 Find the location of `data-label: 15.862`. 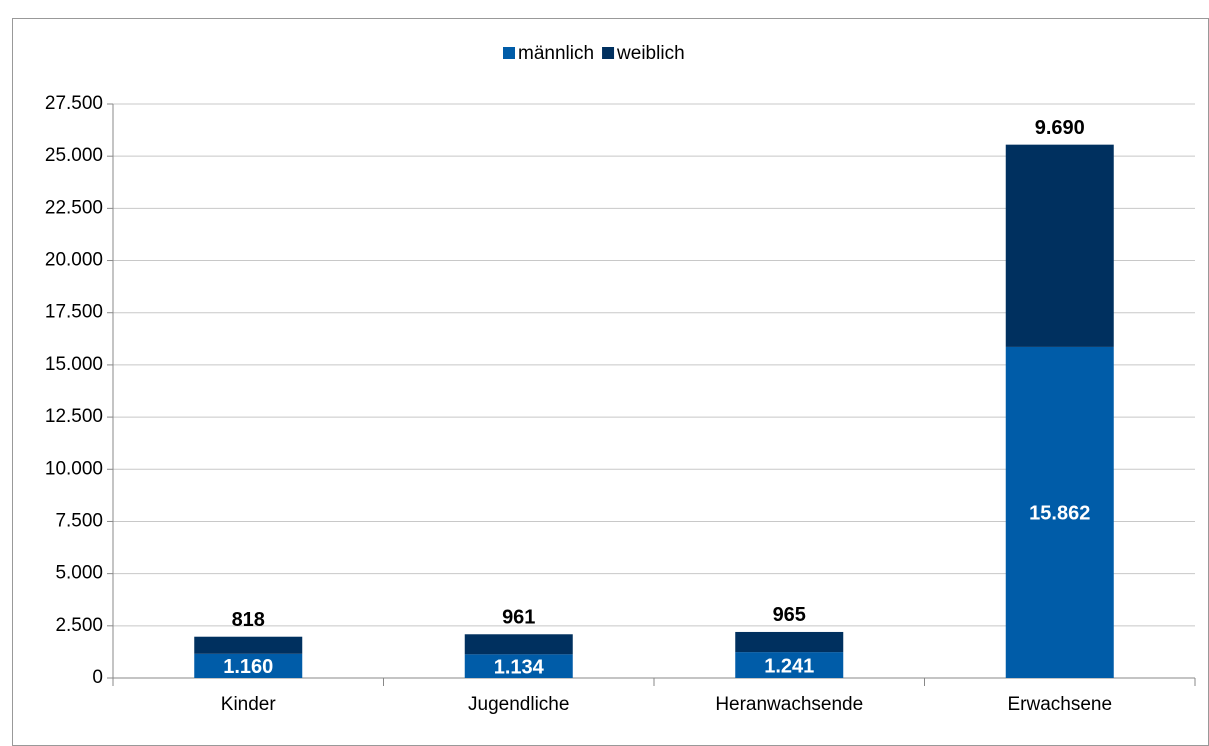

data-label: 15.862 is located at coordinates (1059, 514).